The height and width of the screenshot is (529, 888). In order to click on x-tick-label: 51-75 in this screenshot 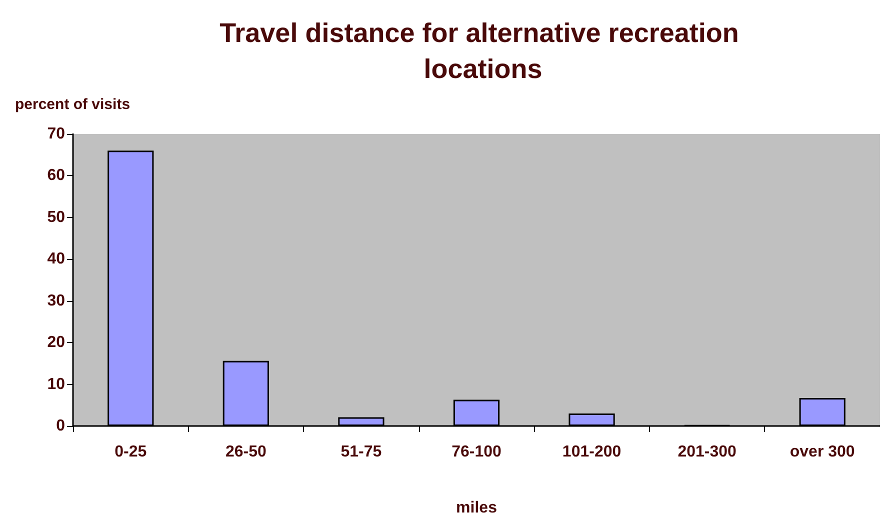, I will do `click(361, 452)`.